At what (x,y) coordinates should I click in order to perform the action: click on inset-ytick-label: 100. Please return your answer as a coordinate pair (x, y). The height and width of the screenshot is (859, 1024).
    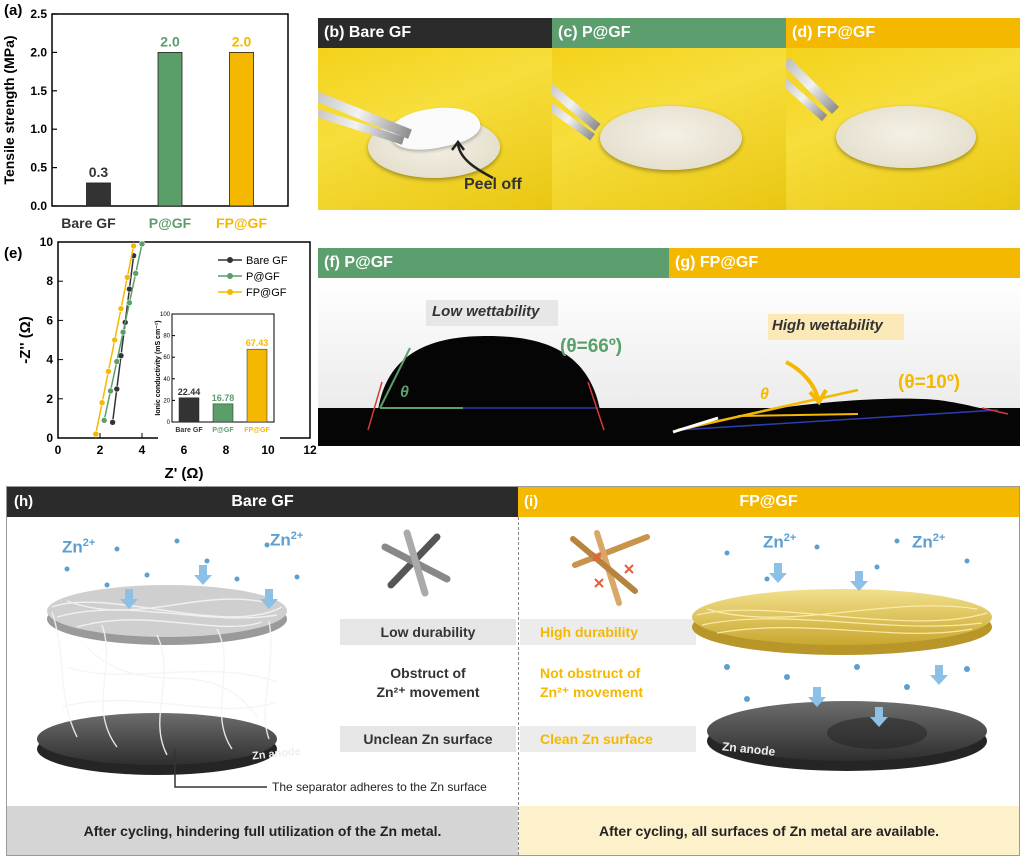
    Looking at the image, I should click on (165, 315).